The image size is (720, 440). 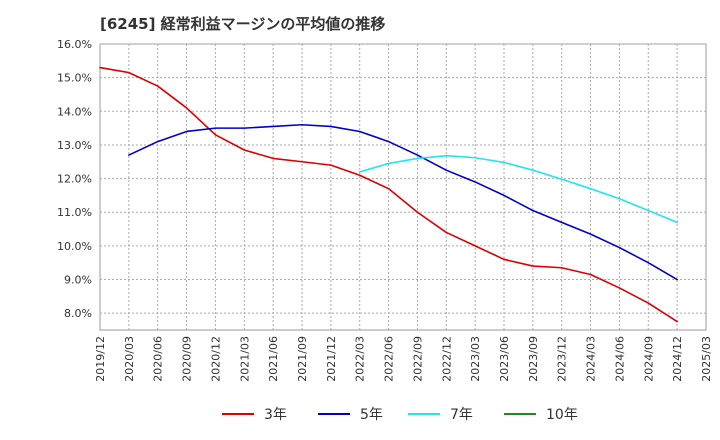 What do you see at coordinates (619, 359) in the screenshot?
I see `x-tick-label: 2024/06` at bounding box center [619, 359].